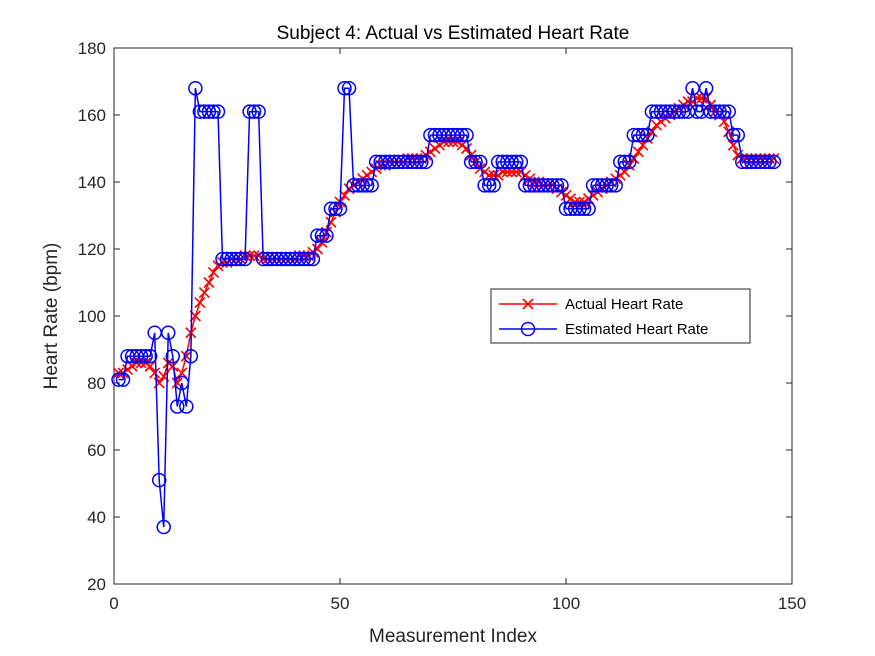 This screenshot has height=656, width=875. Describe the element at coordinates (96, 517) in the screenshot. I see `y-tick-label: 40` at that location.